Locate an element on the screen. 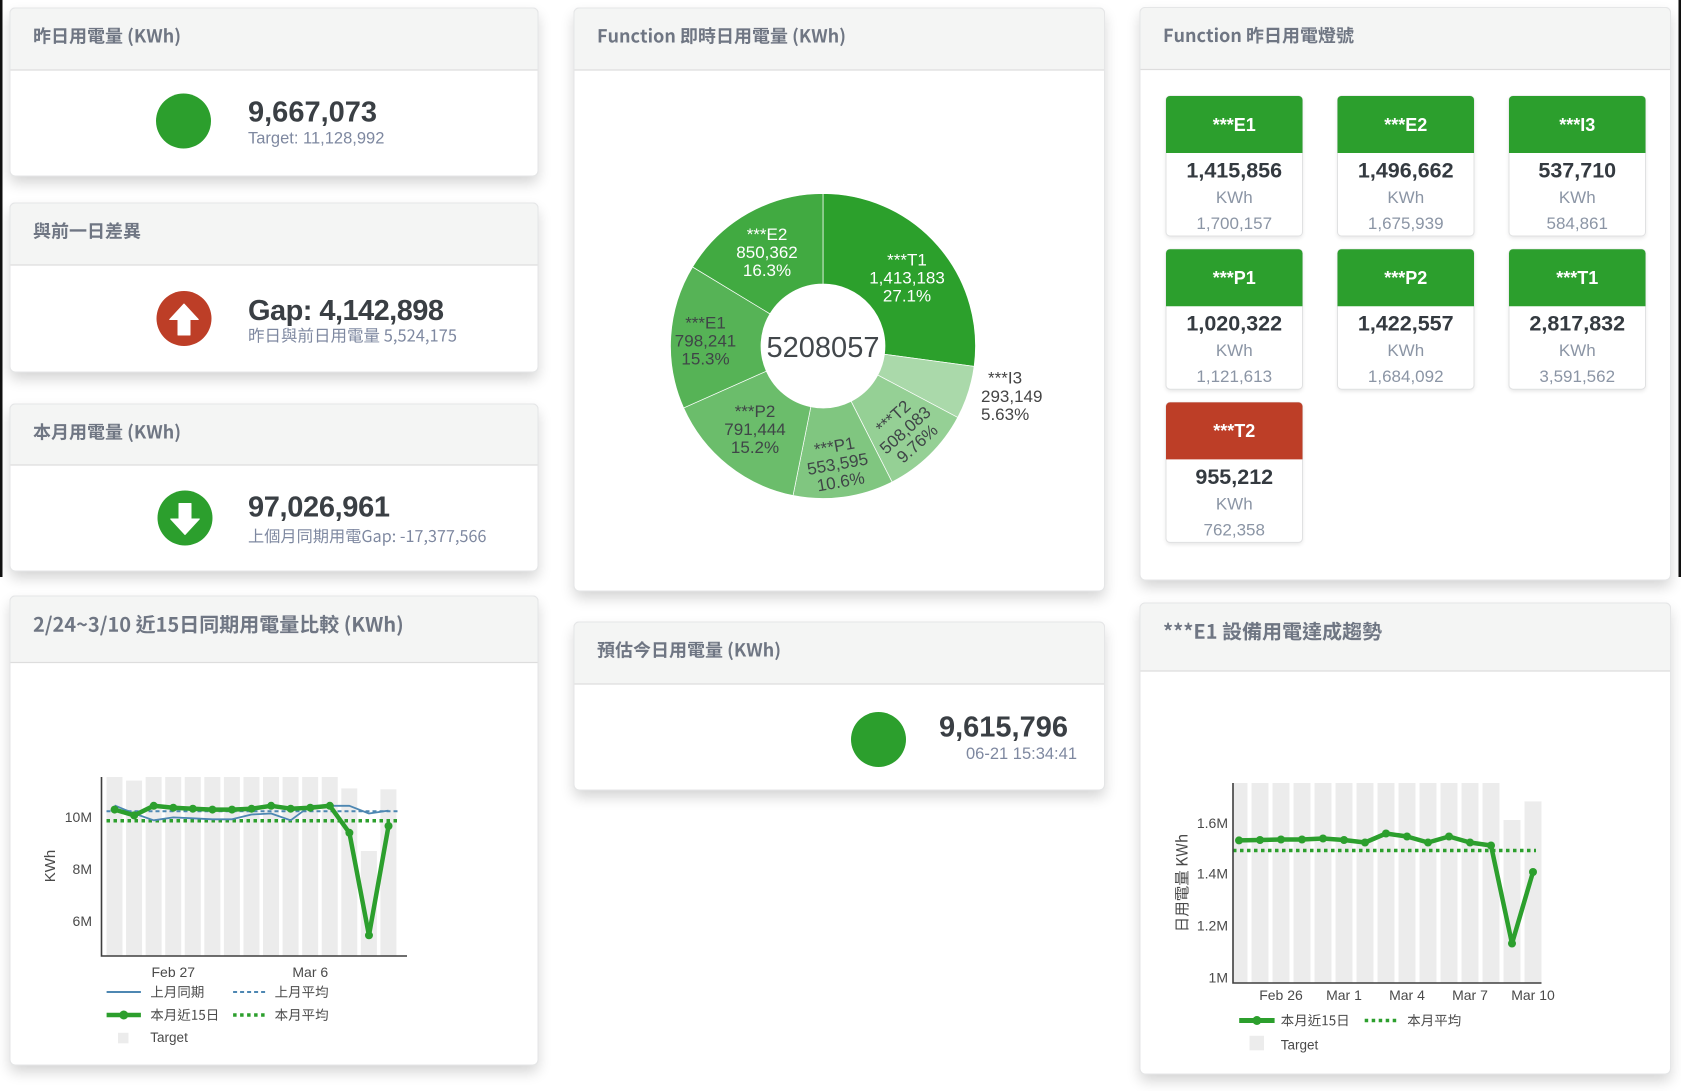 The image size is (1681, 1091). svg-text: 850,362 is located at coordinates (766, 252).